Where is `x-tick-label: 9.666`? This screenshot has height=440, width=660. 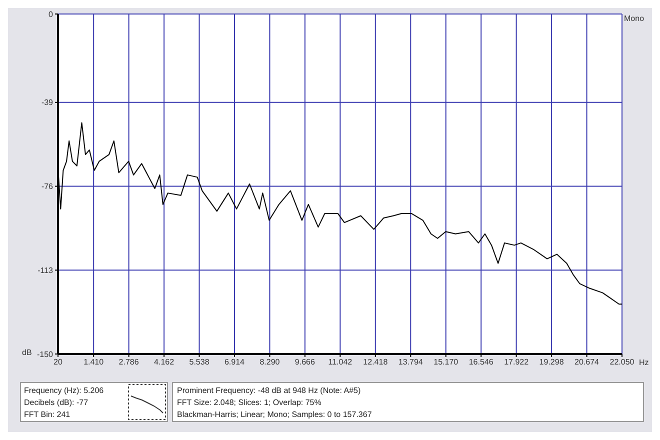
x-tick-label: 9.666 is located at coordinates (305, 362).